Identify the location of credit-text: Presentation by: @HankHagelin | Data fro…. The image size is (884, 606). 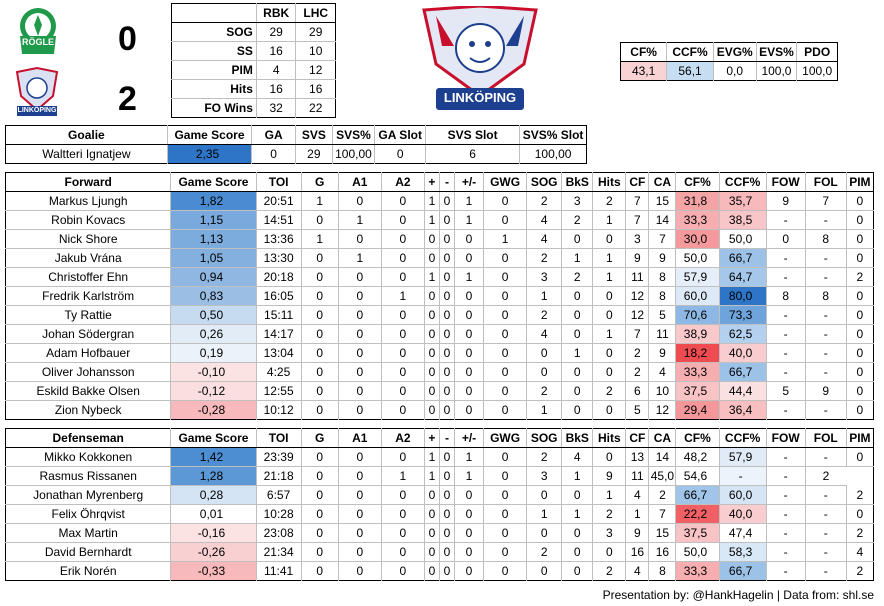
(738, 595).